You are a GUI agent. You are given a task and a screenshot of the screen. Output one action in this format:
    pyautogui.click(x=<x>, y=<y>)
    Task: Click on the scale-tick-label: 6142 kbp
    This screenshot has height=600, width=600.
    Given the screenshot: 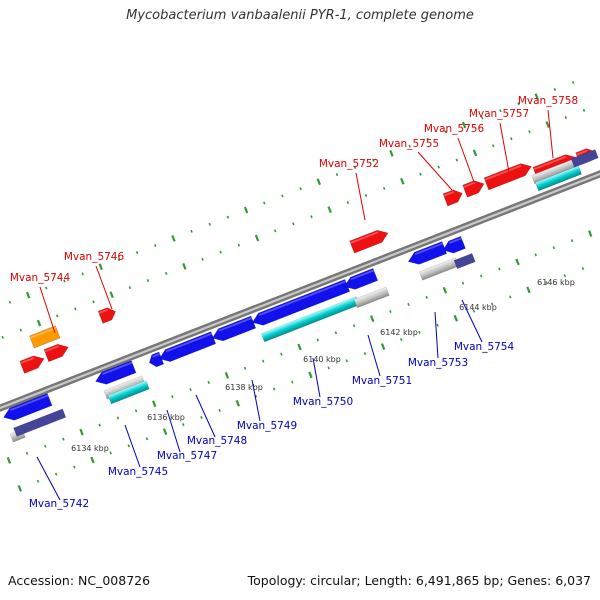 What is the action you would take?
    pyautogui.click(x=399, y=332)
    